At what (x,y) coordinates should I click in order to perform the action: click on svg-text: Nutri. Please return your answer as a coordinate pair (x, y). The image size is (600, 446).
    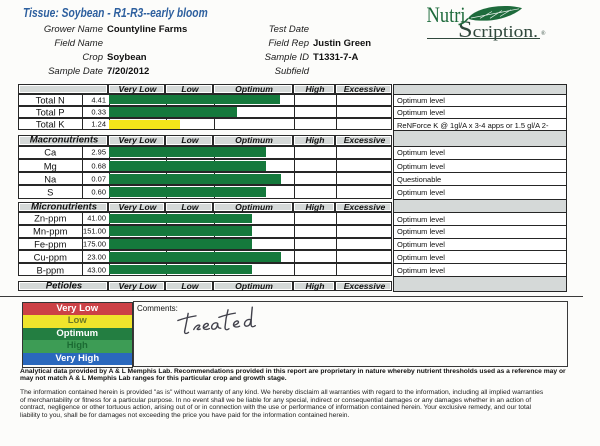
    Looking at the image, I should click on (446, 14).